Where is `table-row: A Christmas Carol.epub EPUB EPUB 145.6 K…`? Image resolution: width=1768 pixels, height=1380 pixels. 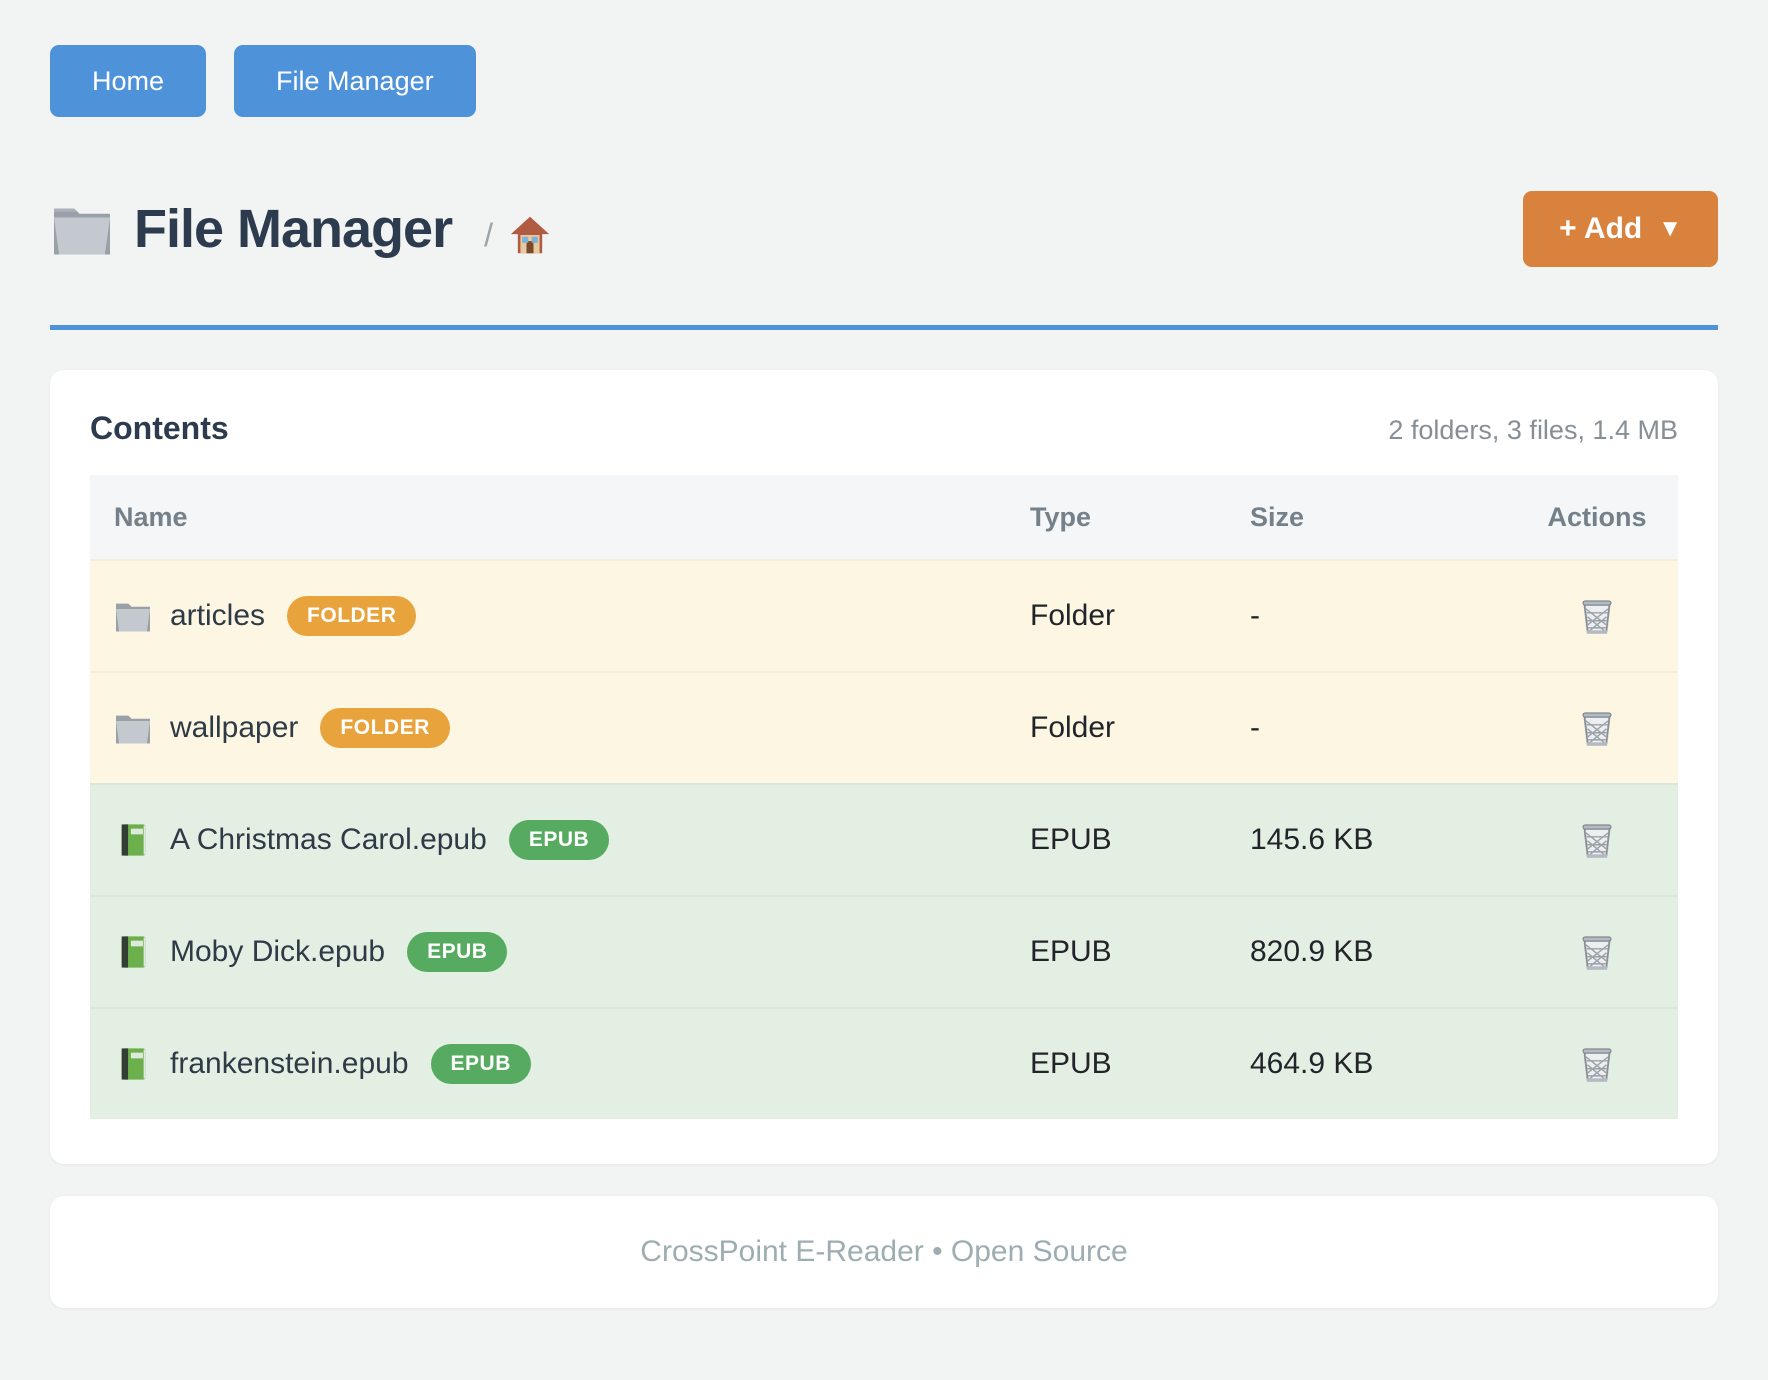 table-row: A Christmas Carol.epub EPUB EPUB 145.6 K… is located at coordinates (884, 839).